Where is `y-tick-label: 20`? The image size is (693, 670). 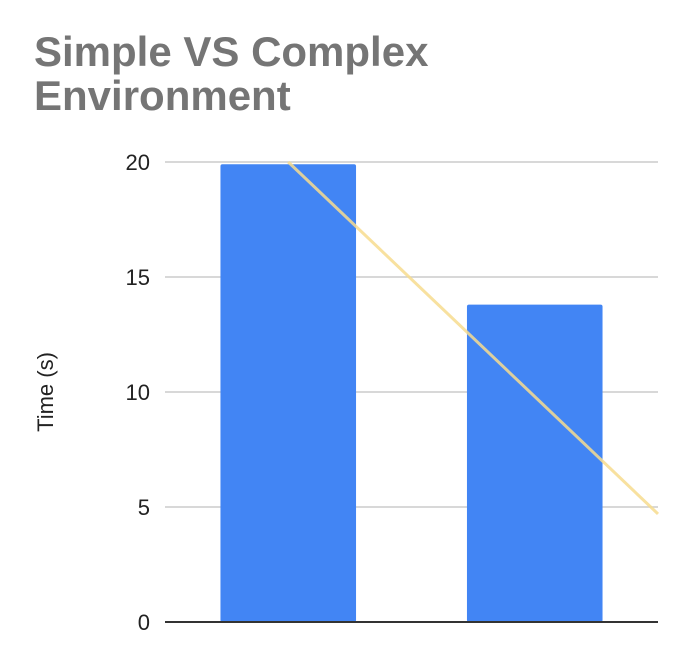
y-tick-label: 20 is located at coordinates (138, 162).